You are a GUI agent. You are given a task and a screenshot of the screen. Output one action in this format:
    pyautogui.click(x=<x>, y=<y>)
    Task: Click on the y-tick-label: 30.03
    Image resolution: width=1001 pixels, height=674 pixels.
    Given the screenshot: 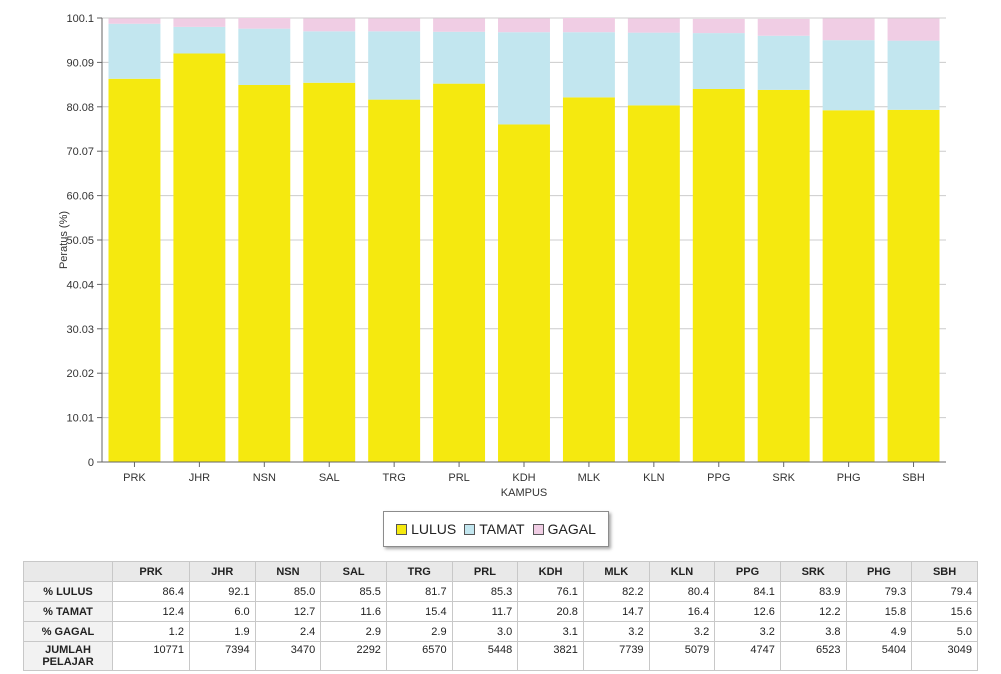 What is the action you would take?
    pyautogui.click(x=80, y=330)
    